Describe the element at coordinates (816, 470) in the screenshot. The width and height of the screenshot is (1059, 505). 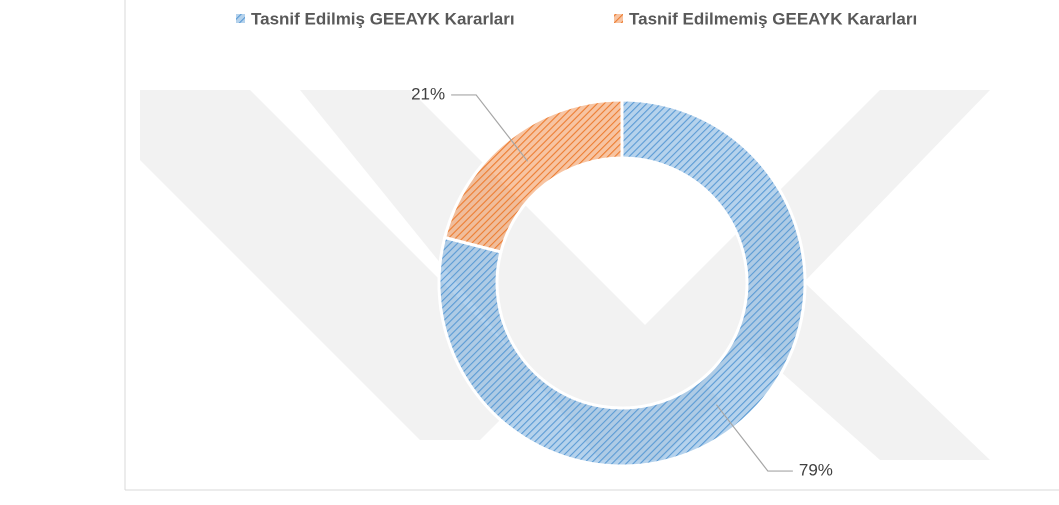
I see `data-label: 79%` at that location.